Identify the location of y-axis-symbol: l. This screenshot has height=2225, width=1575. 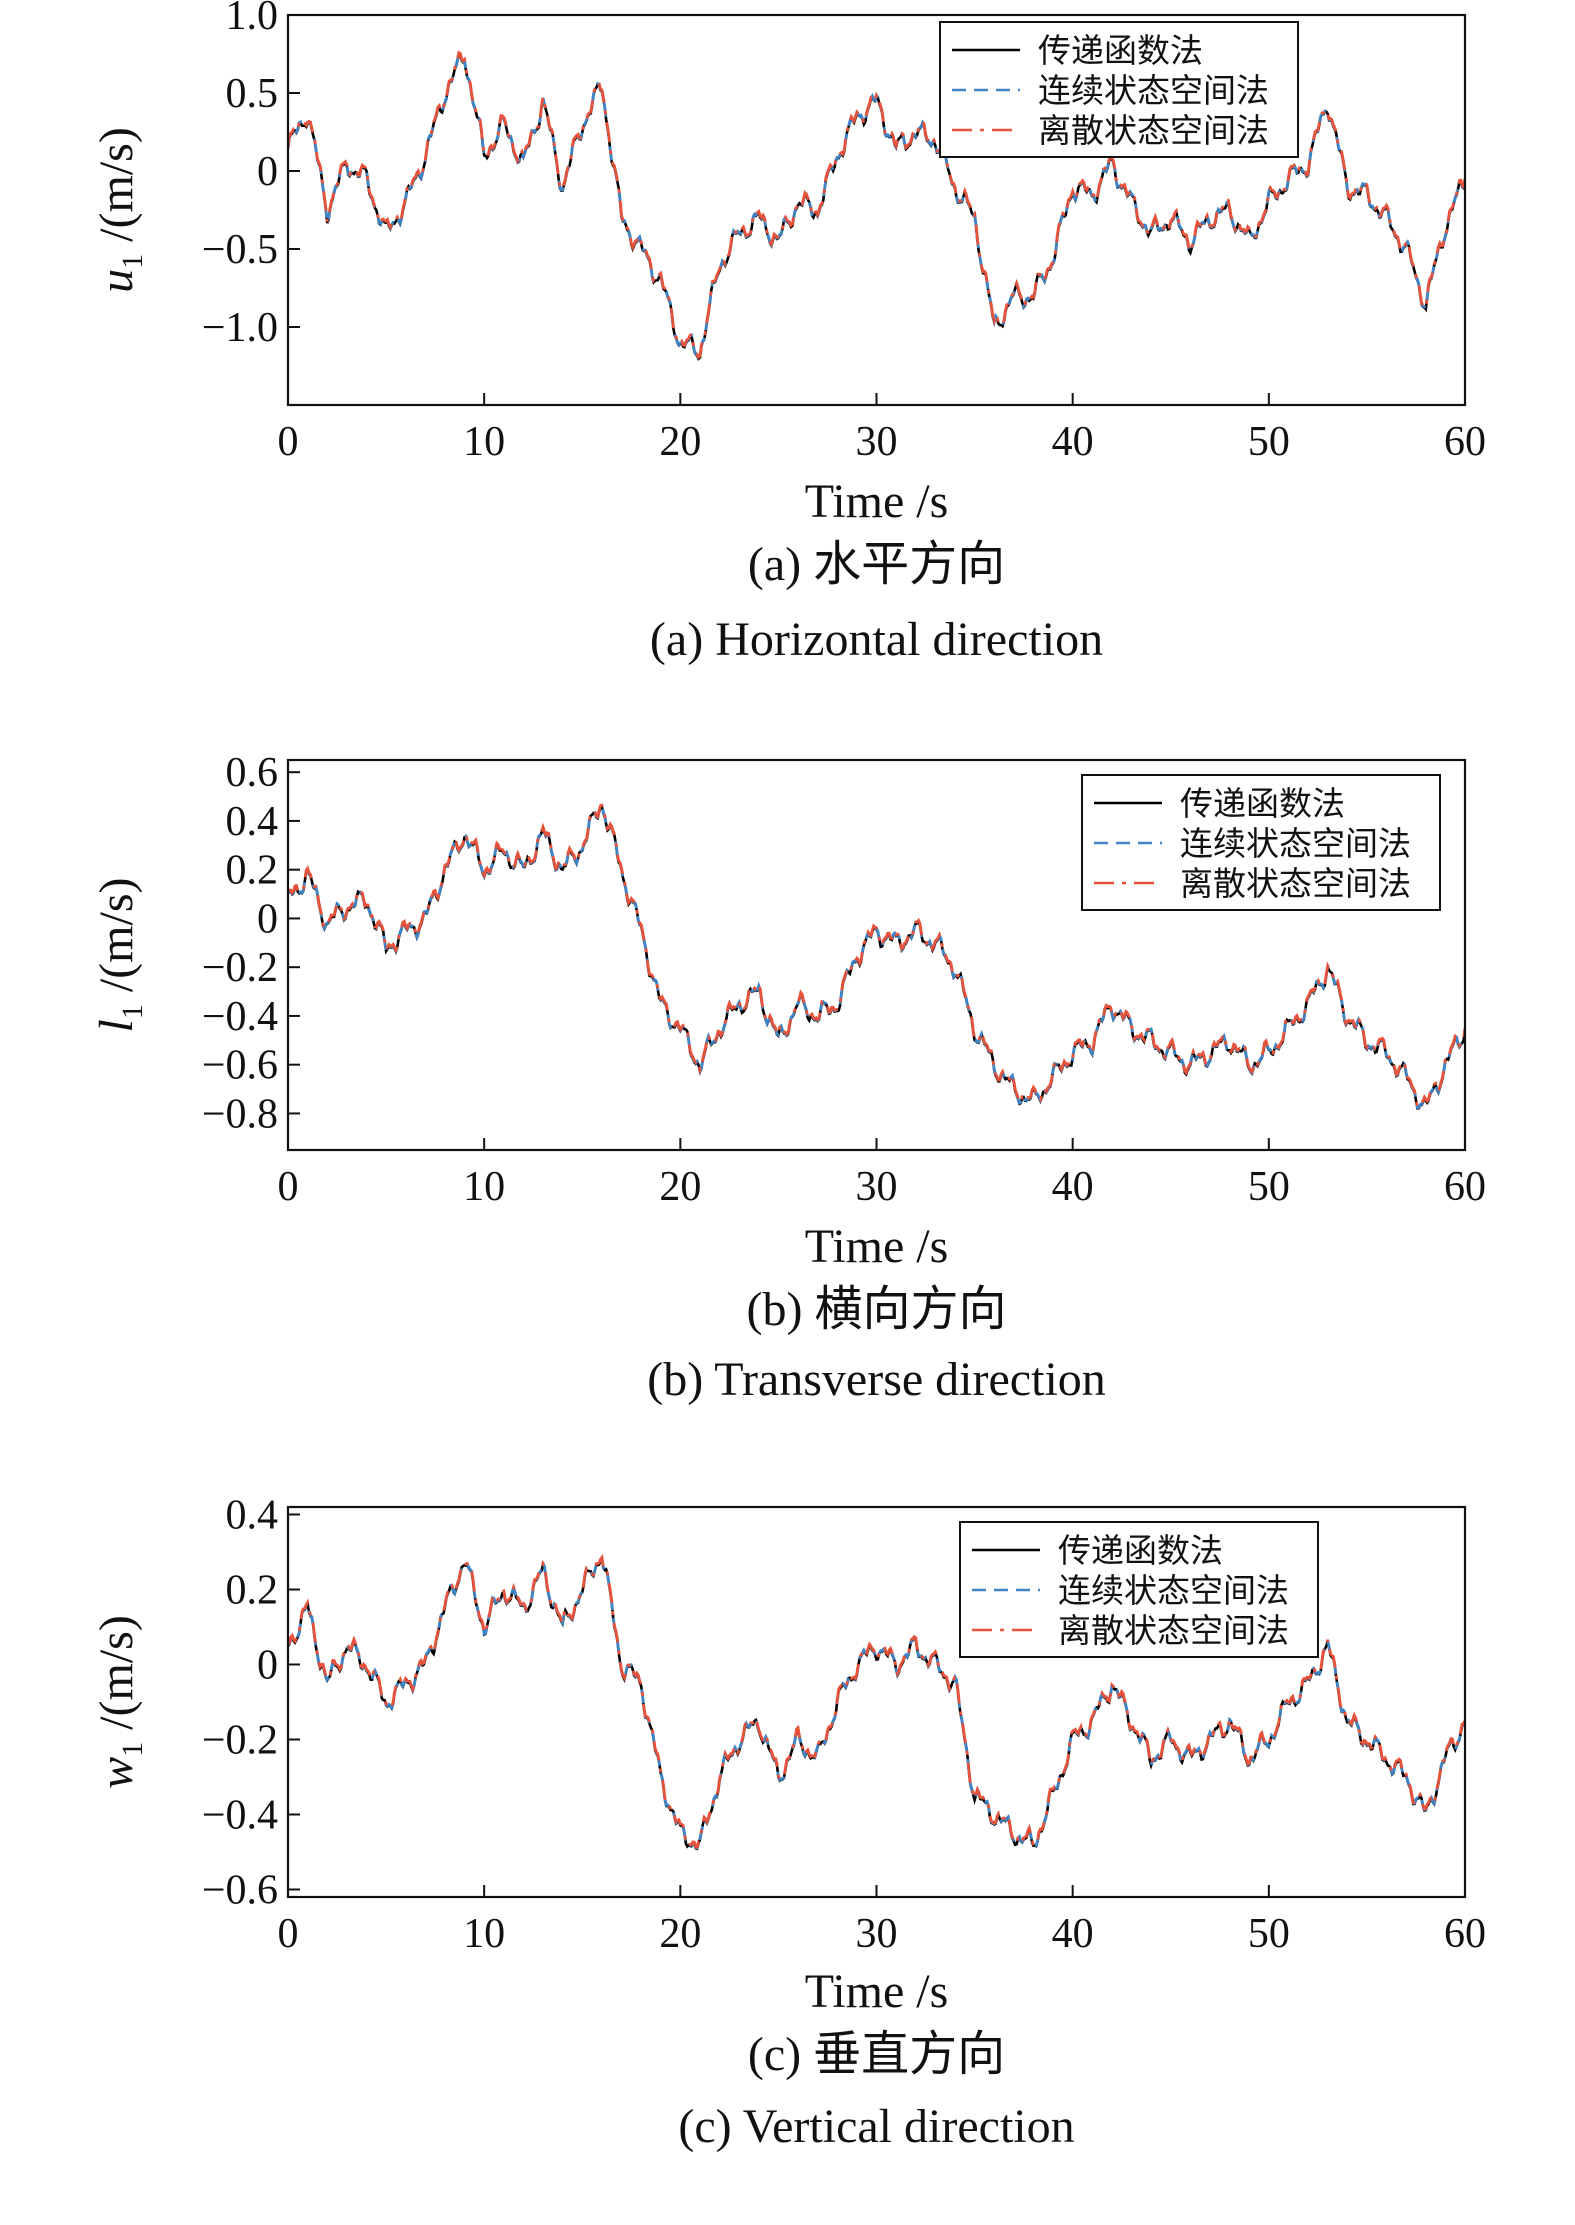
(116, 1025).